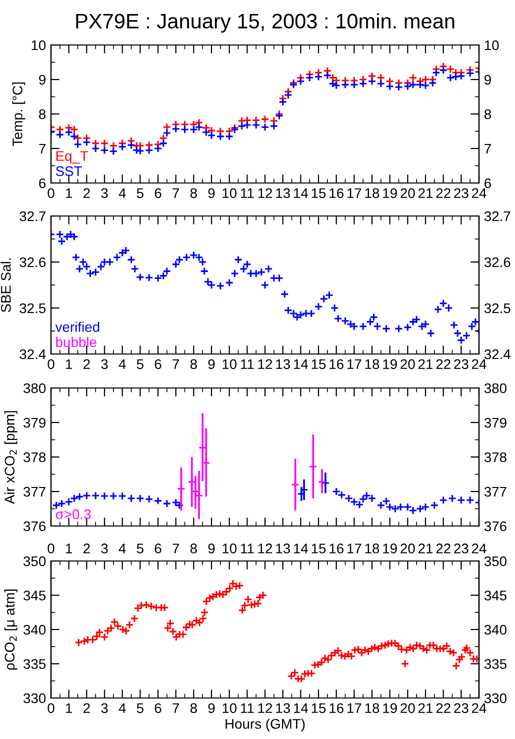  Describe the element at coordinates (211, 549) in the screenshot. I see `x2-tick-label: 9` at that location.